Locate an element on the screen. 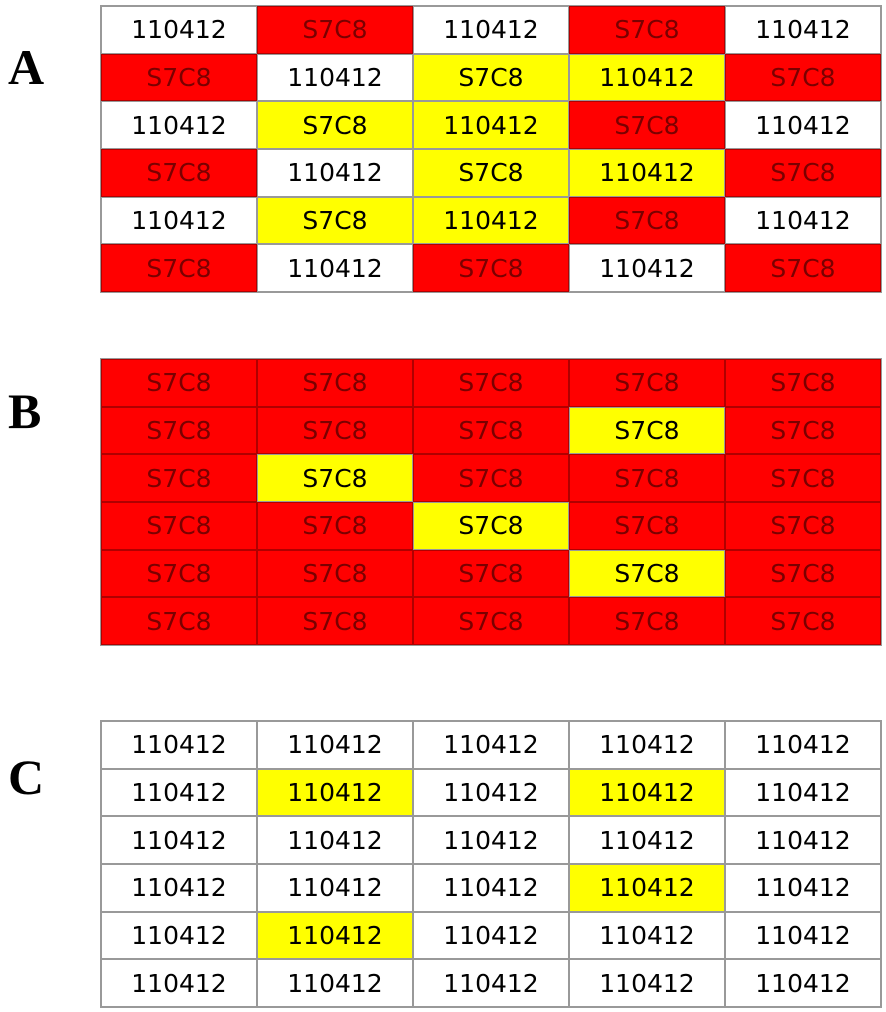 The image size is (886, 1012). panel-label: C is located at coordinates (26, 777).